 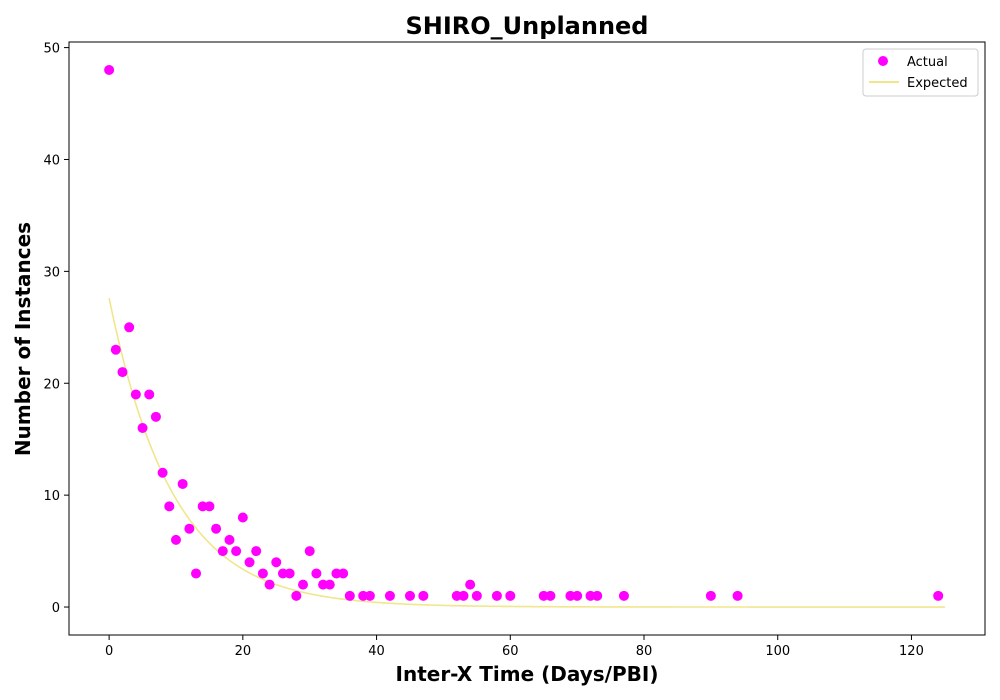 What do you see at coordinates (56, 329) in the screenshot?
I see `y-axis: 0 10 20 30 40 50` at bounding box center [56, 329].